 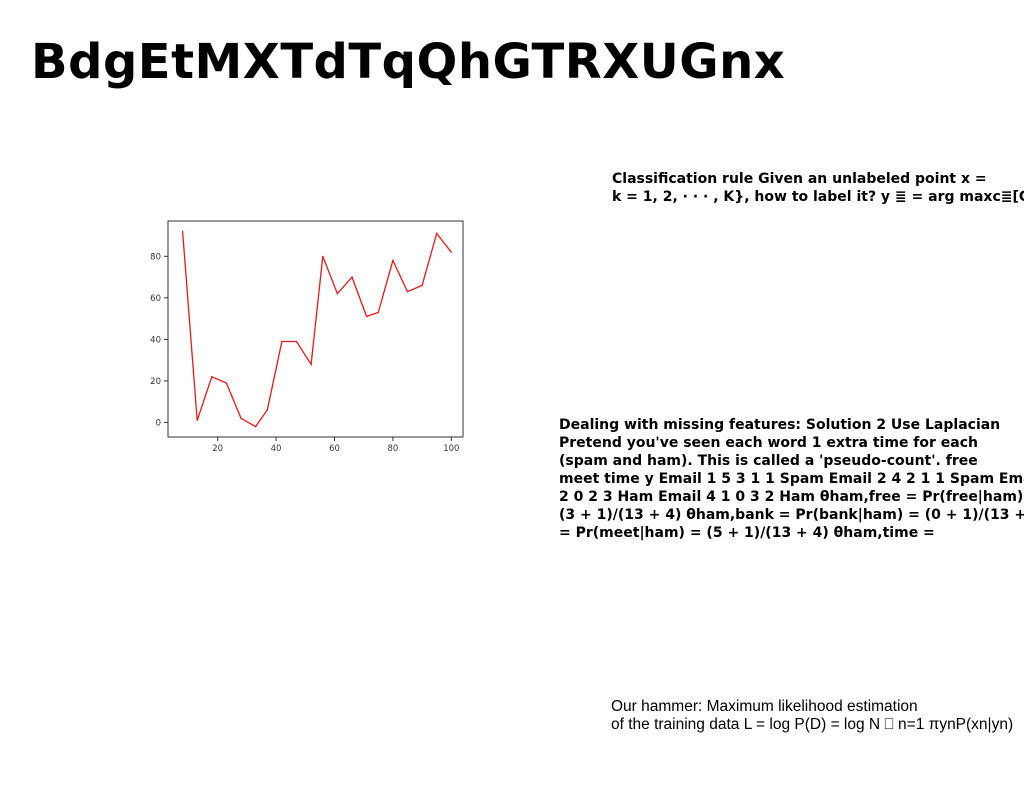 I want to click on series-line, so click(x=316, y=329).